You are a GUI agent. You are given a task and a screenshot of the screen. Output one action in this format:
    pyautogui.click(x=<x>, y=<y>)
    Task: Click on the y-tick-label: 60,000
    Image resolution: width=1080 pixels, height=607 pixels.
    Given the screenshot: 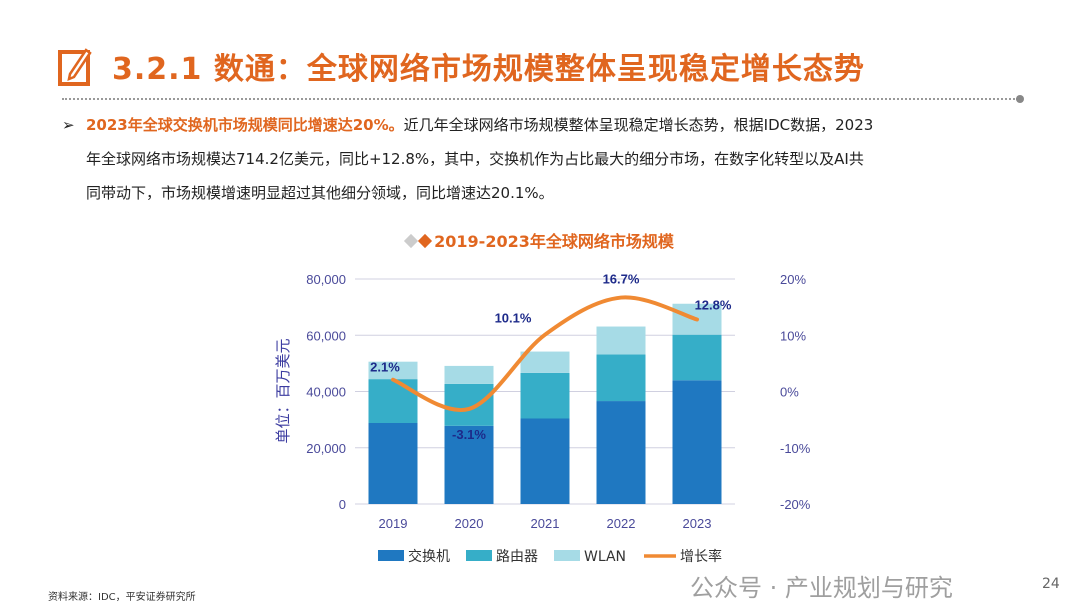 What is the action you would take?
    pyautogui.click(x=326, y=335)
    